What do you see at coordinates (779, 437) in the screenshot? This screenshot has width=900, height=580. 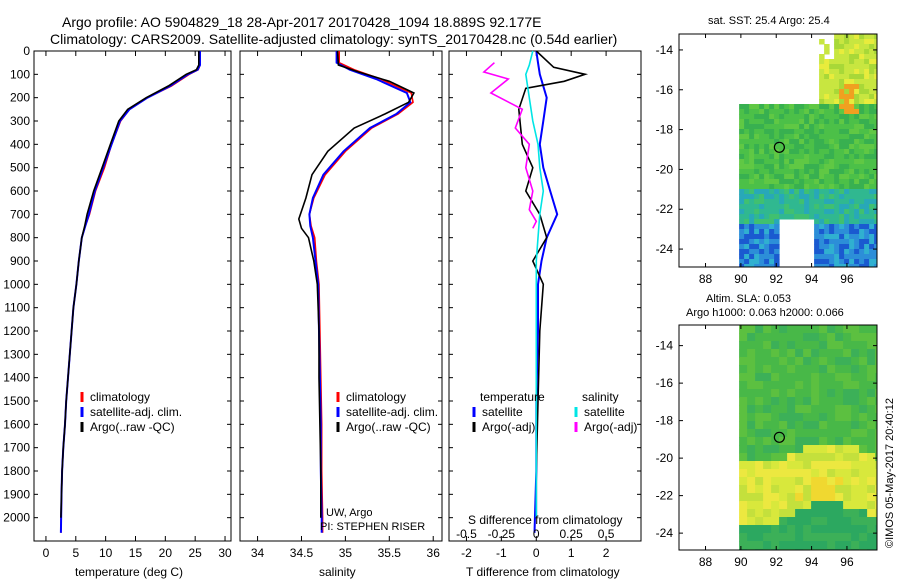 I see `sla-map-argo-marker` at bounding box center [779, 437].